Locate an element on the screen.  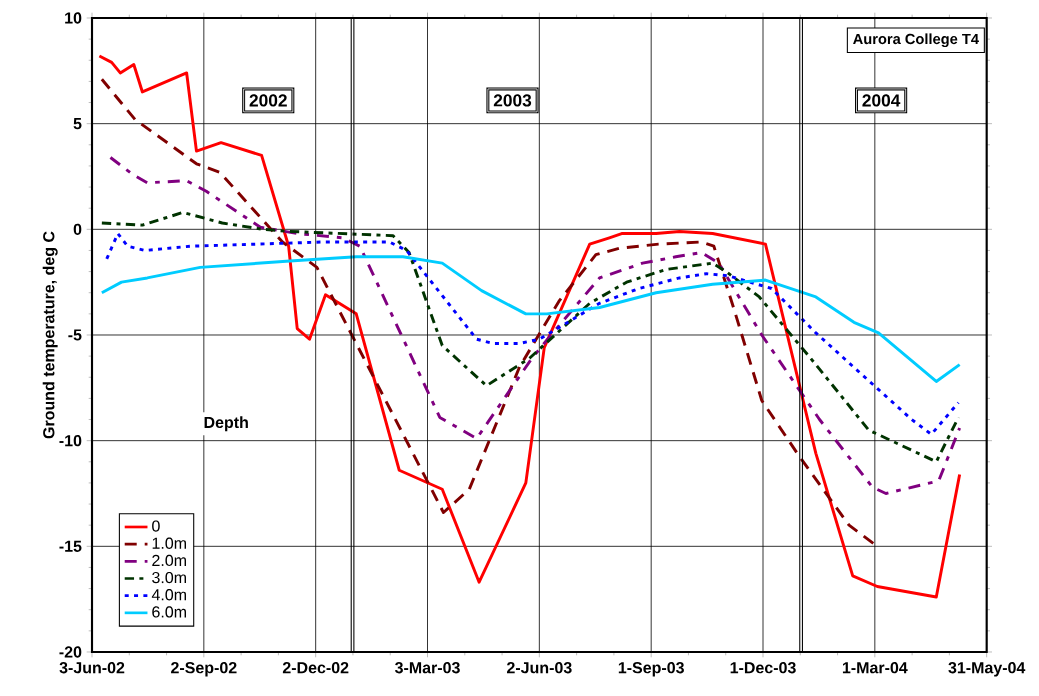
x-tick-label: 1-Sep-03 is located at coordinates (651, 669).